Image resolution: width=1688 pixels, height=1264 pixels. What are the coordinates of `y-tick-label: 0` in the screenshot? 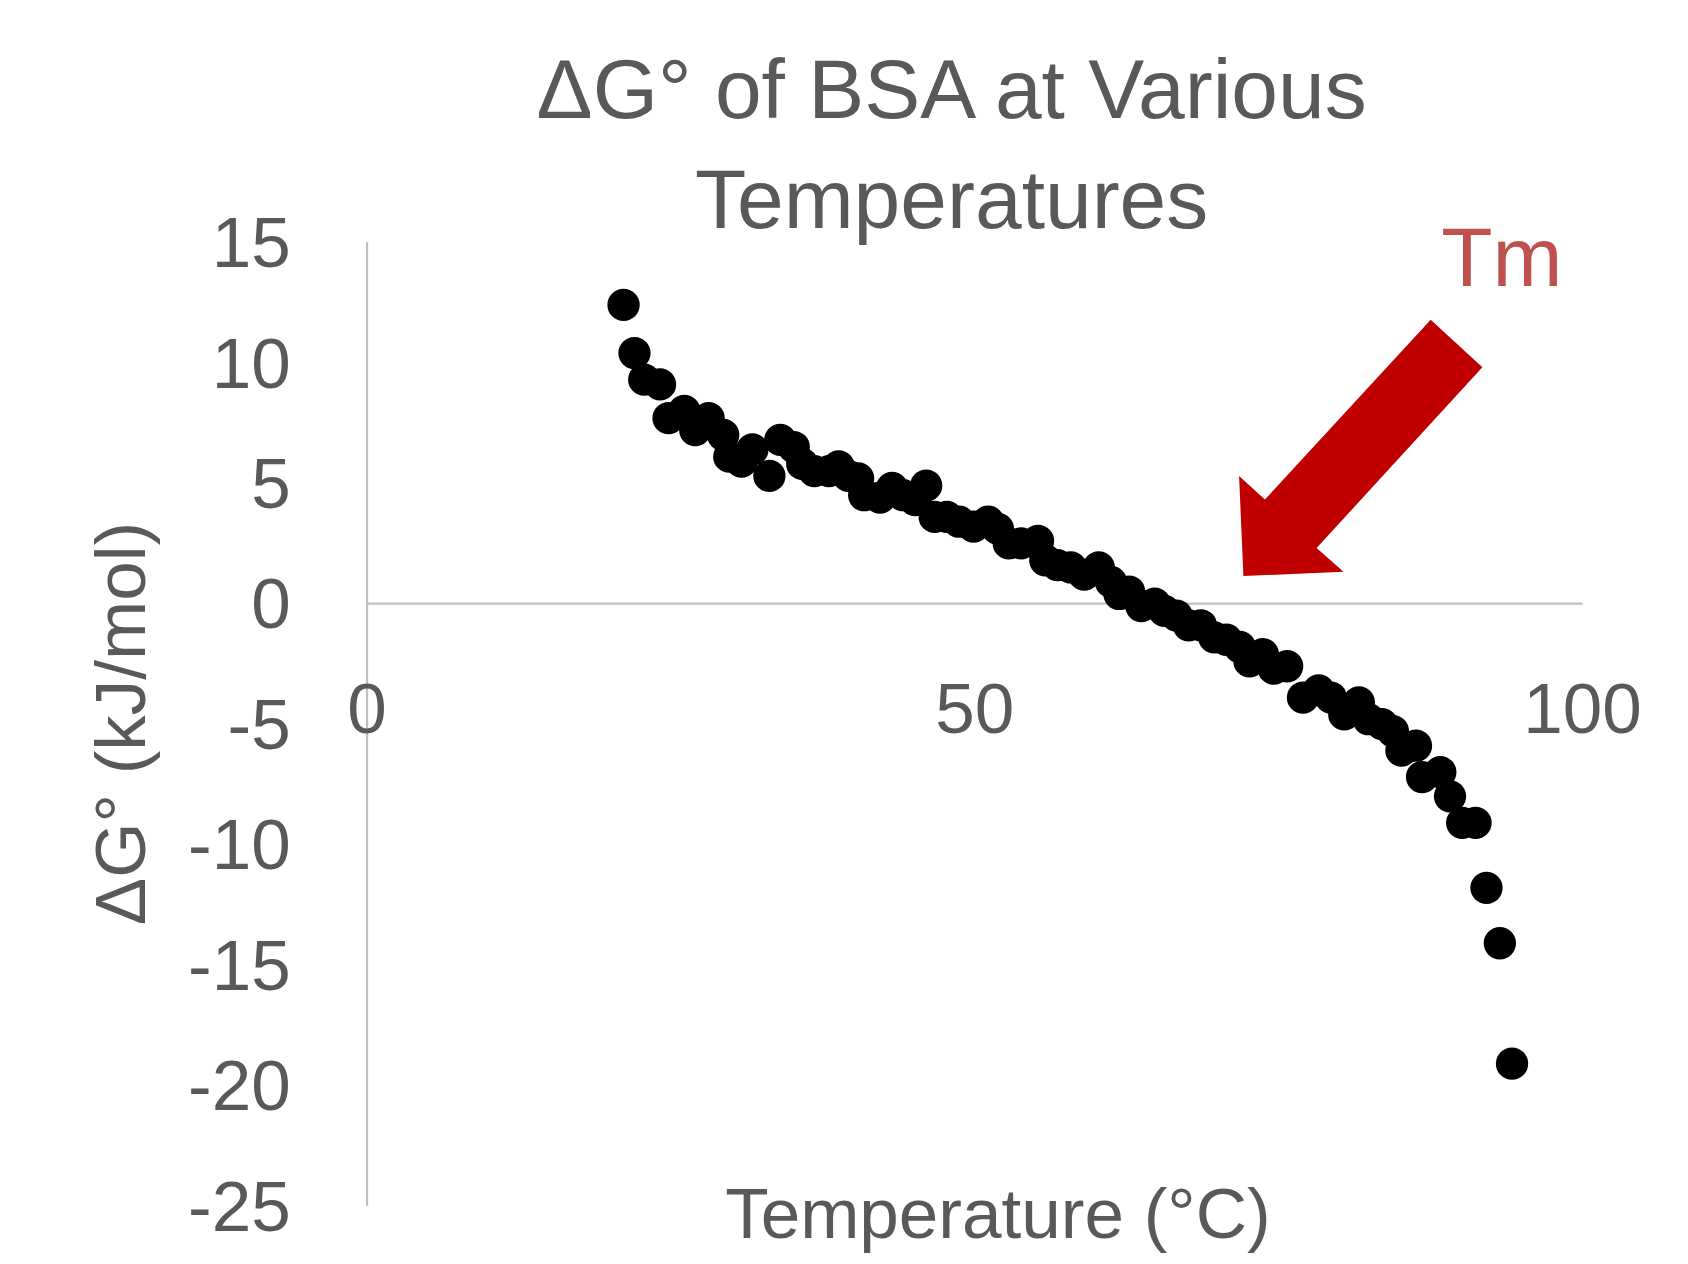 It's located at (271, 604).